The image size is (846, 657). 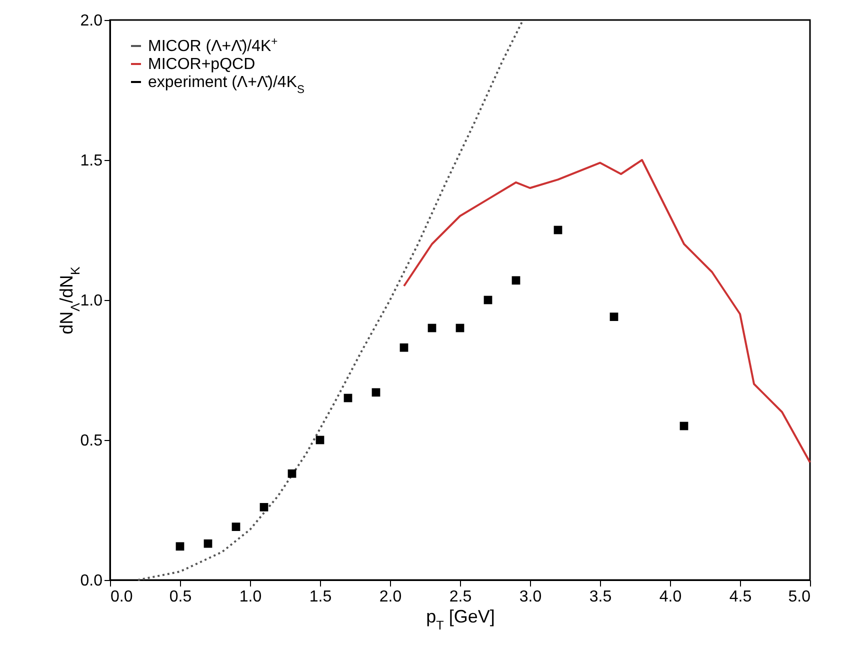 I want to click on x-tick-label: 4.5, so click(x=740, y=597).